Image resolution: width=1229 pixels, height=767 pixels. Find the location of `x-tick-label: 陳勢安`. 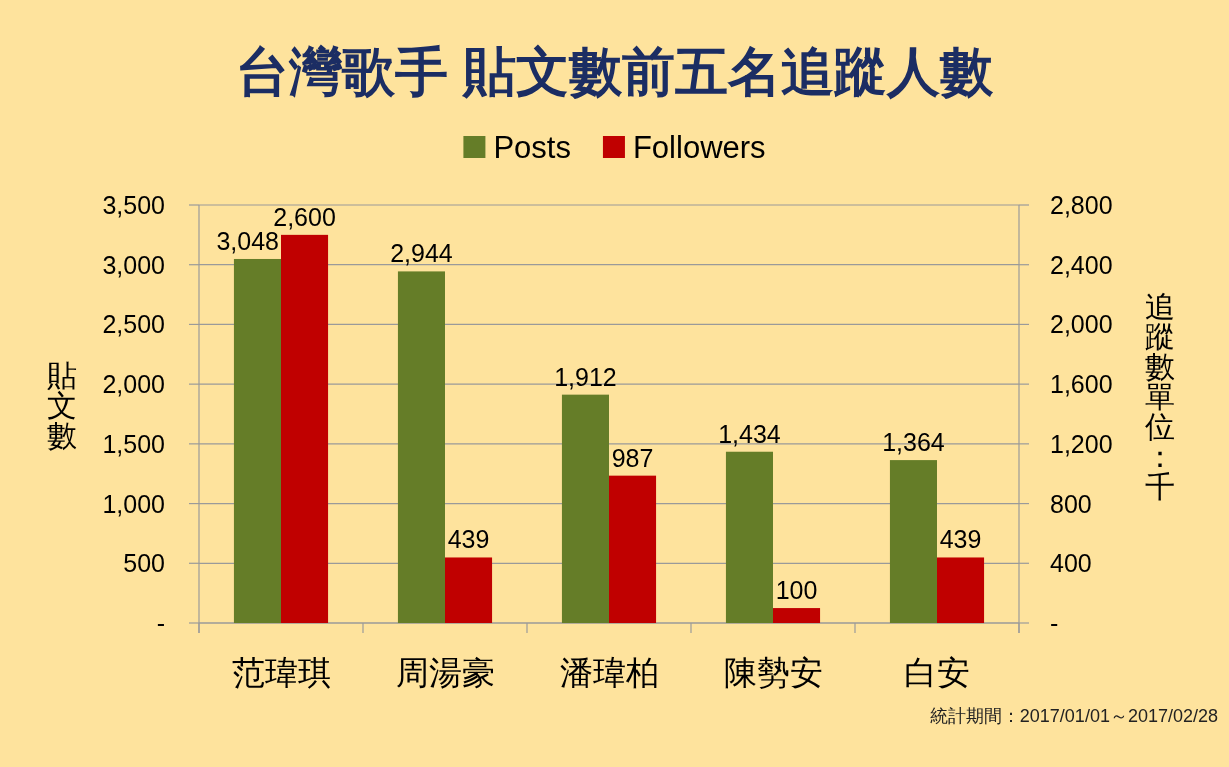

x-tick-label: 陳勢安 is located at coordinates (773, 672).